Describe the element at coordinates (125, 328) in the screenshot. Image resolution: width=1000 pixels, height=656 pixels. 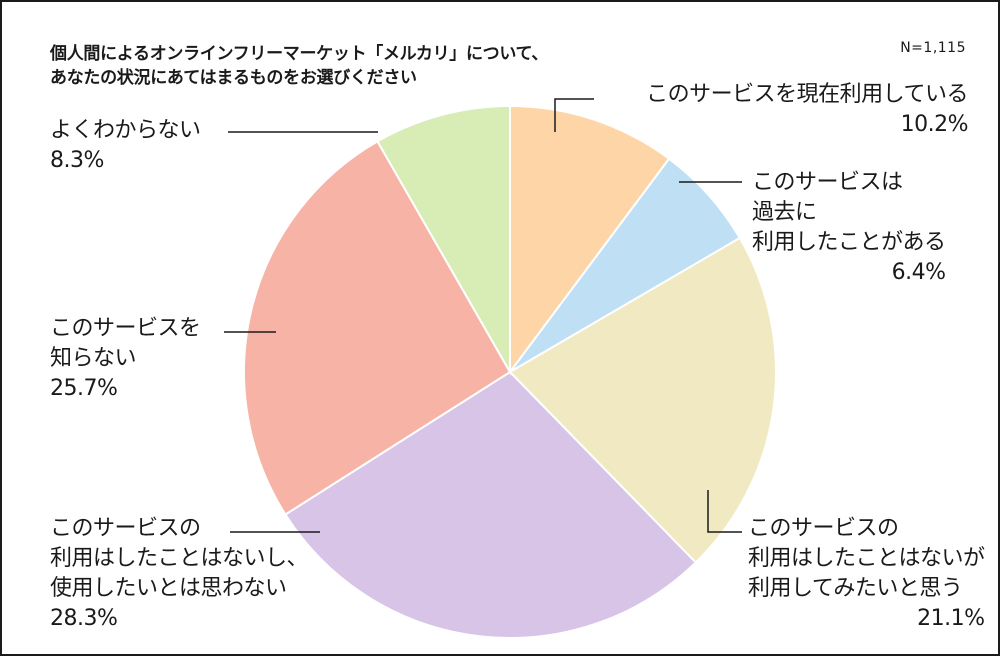
I see `slice-label-unaware-line-1: このサービスを` at that location.